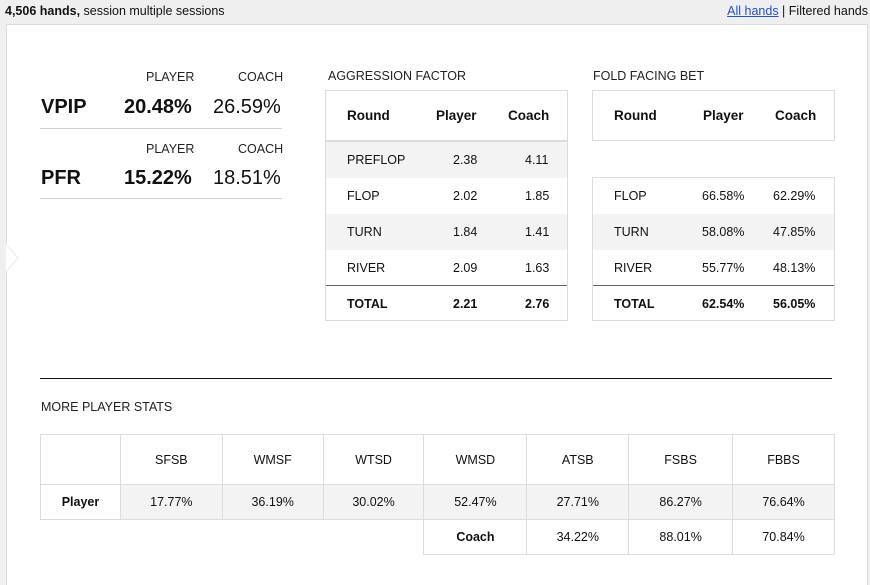 Image resolution: width=870 pixels, height=585 pixels. I want to click on player-cell: 58.08%, so click(723, 232).